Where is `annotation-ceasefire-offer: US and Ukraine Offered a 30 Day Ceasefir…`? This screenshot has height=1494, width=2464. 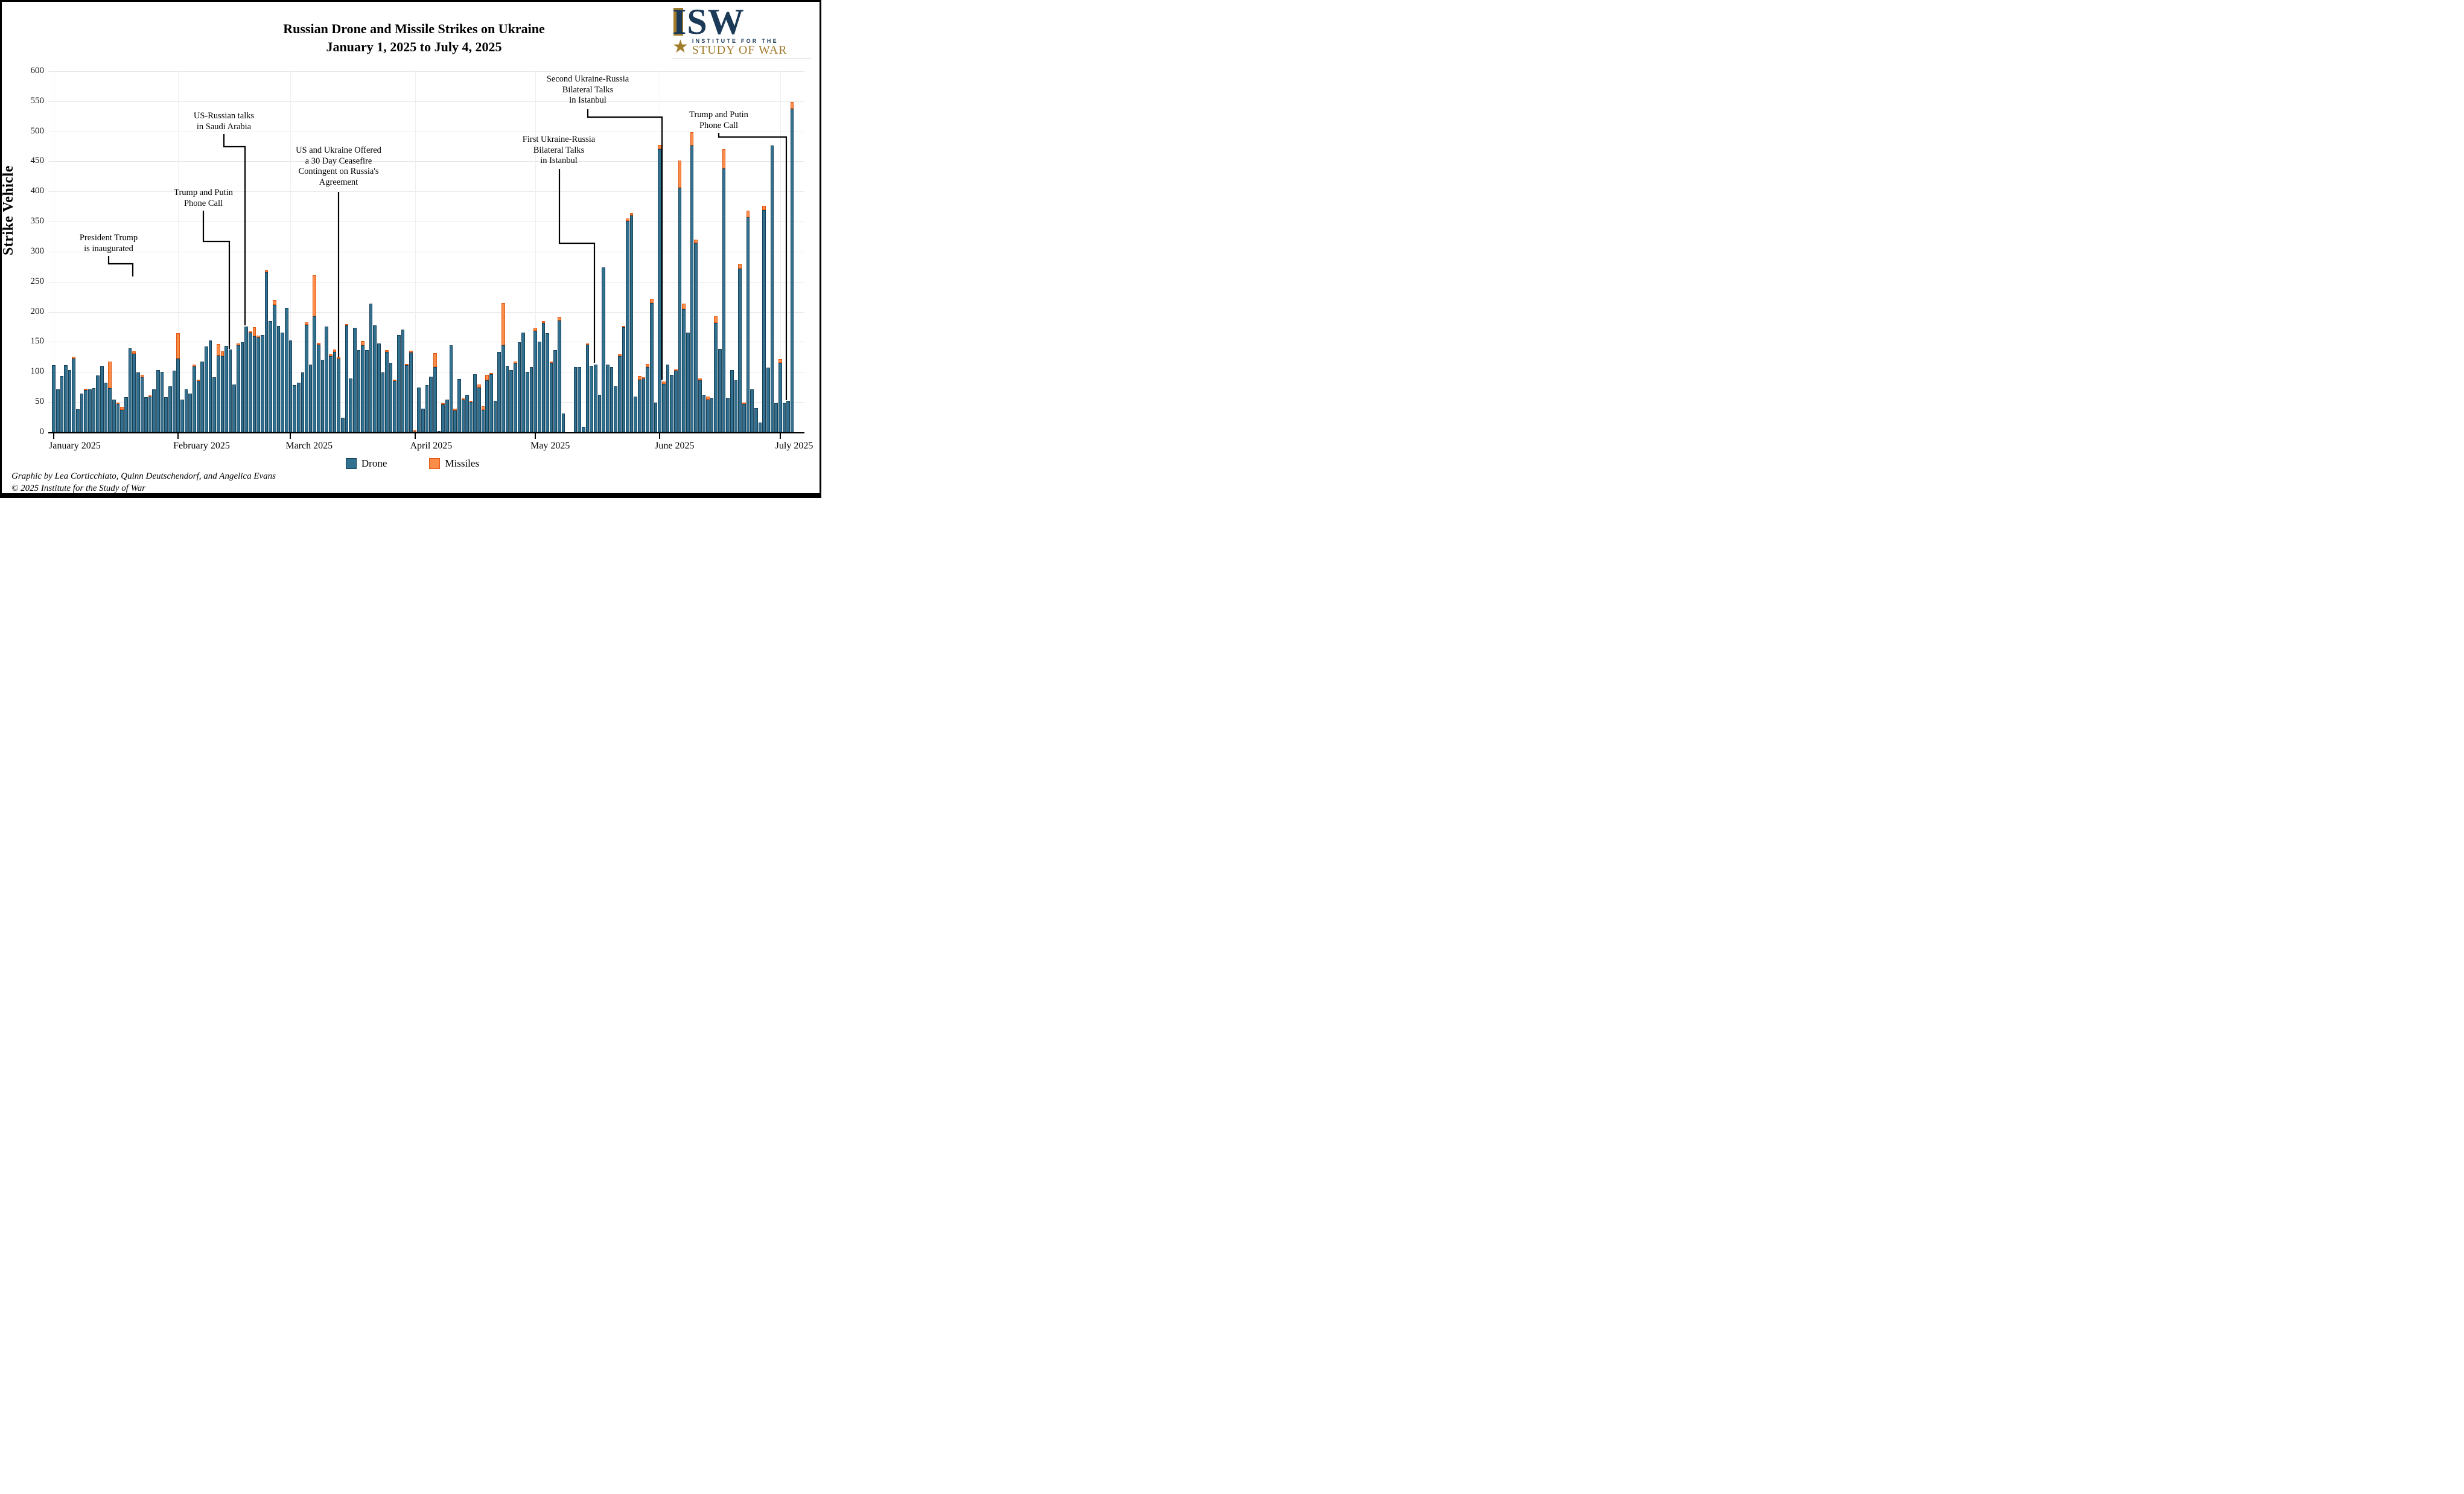
annotation-ceasefire-offer: US and Ukraine Offered a 30 Day Ceasefir… is located at coordinates (338, 166).